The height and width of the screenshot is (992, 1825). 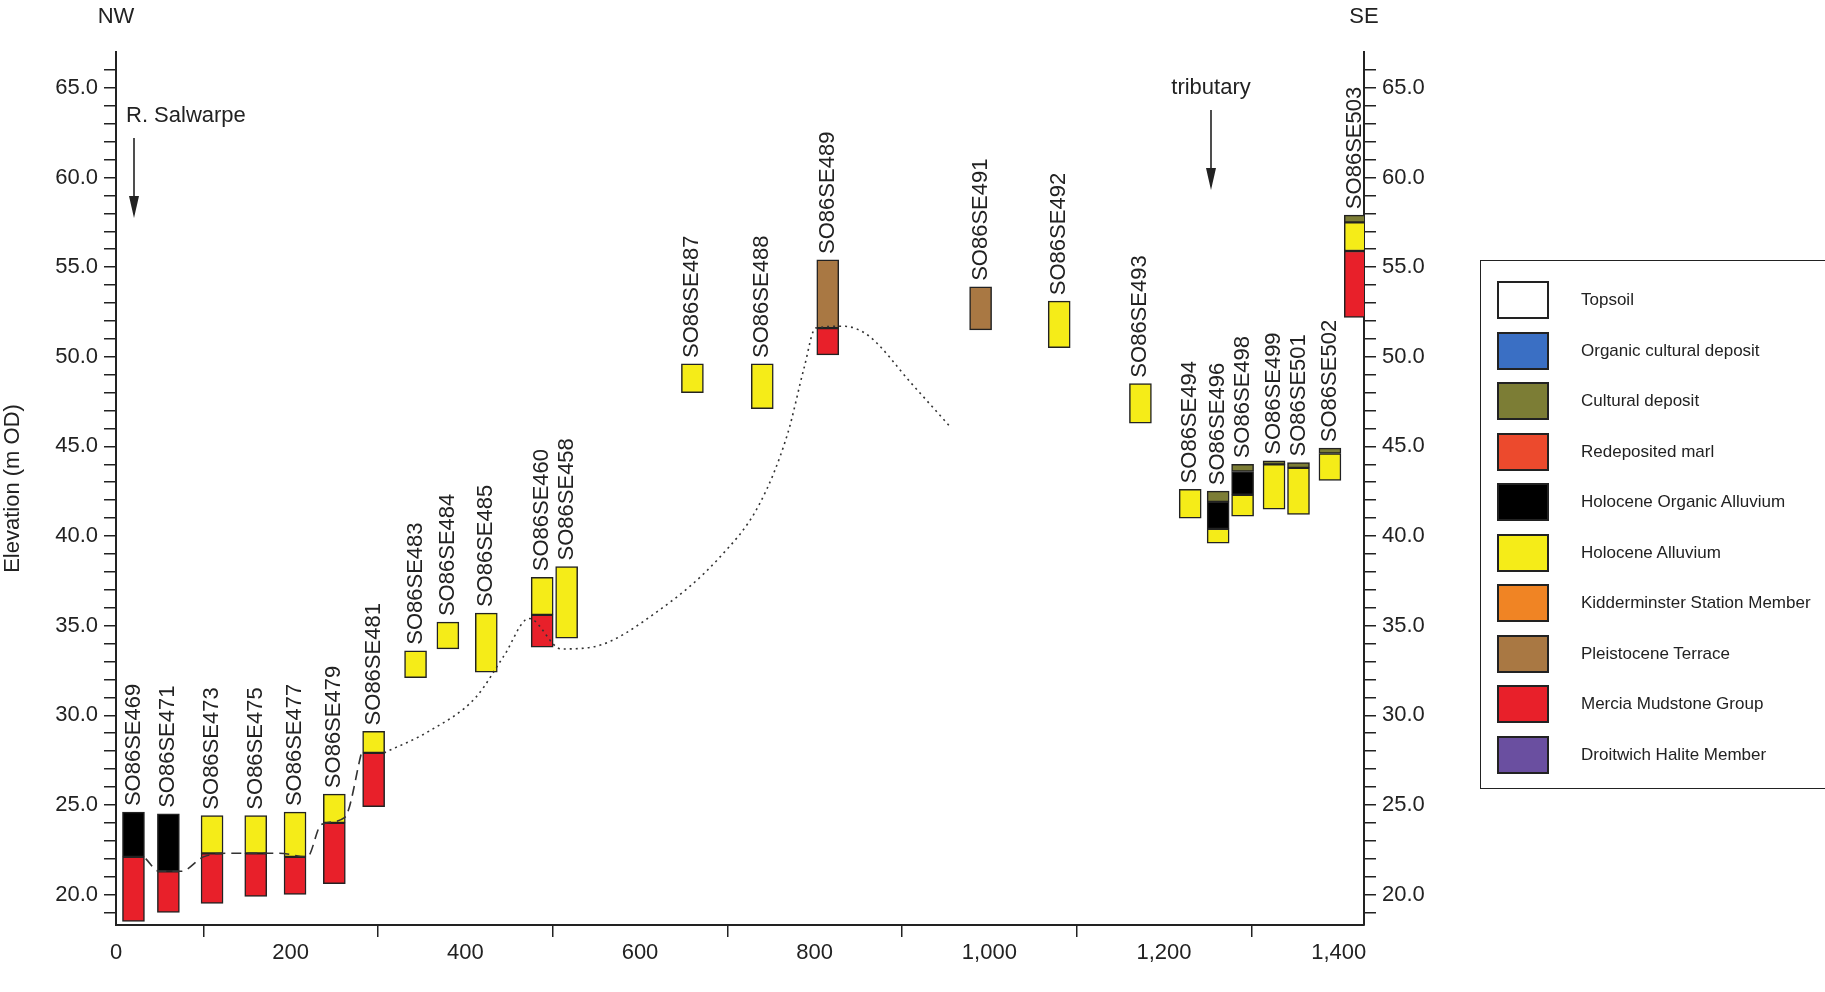 What do you see at coordinates (116, 952) in the screenshot?
I see `x-tick-label: 0` at bounding box center [116, 952].